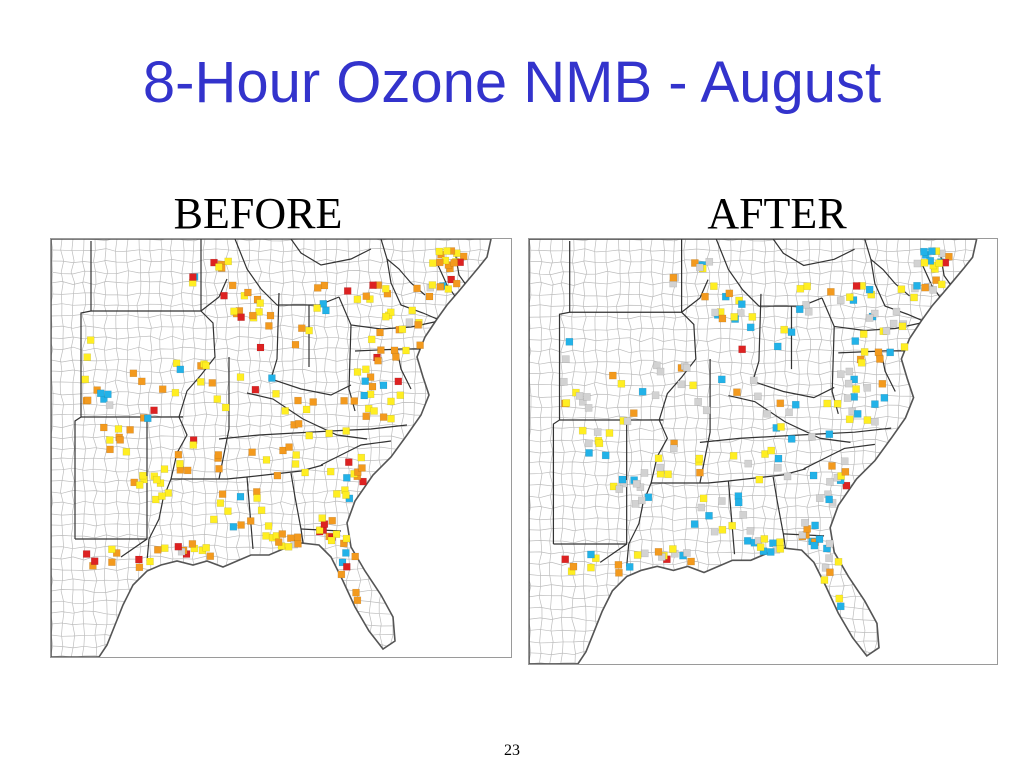  I want to click on after-label: AFTER, so click(777, 213).